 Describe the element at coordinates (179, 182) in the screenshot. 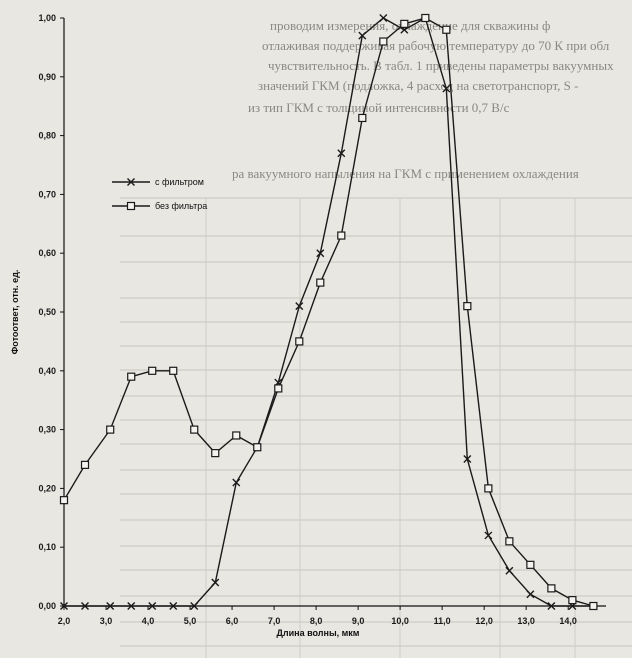

I see `legend-label: с фильтром` at that location.